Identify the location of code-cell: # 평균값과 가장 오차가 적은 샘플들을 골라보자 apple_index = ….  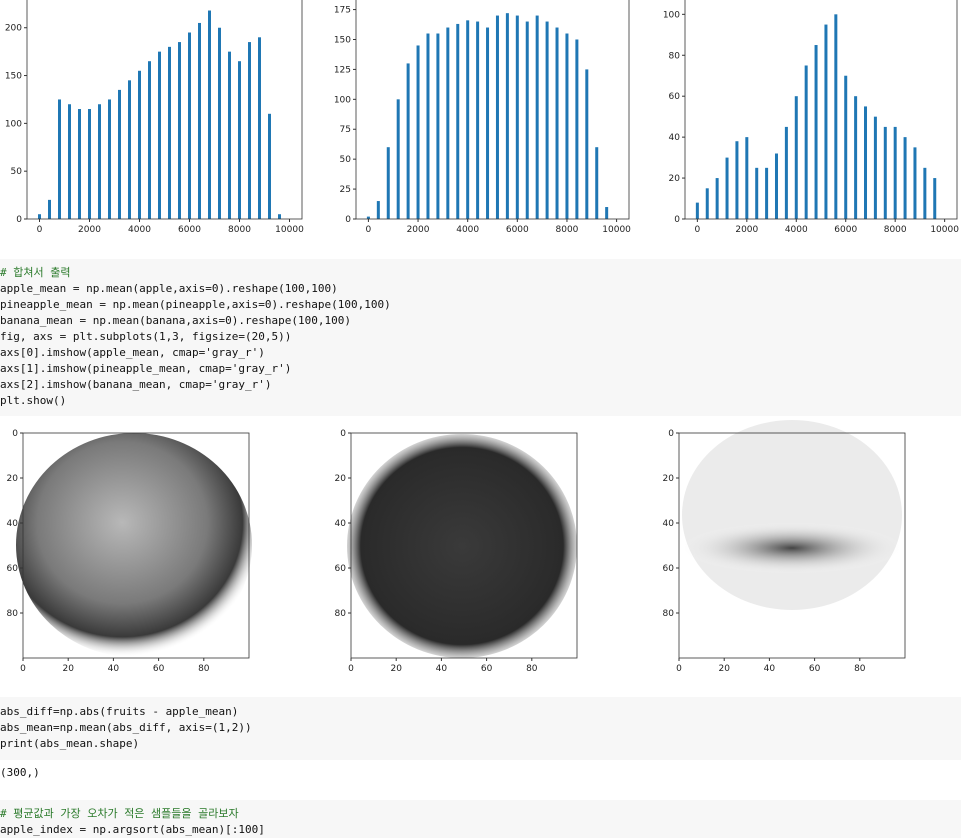
(480, 819).